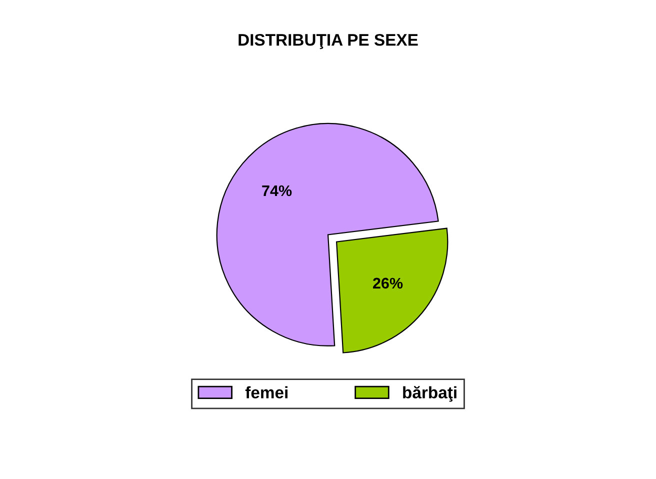 The image size is (656, 479). Describe the element at coordinates (429, 394) in the screenshot. I see `legend-label: bărbaţi` at that location.